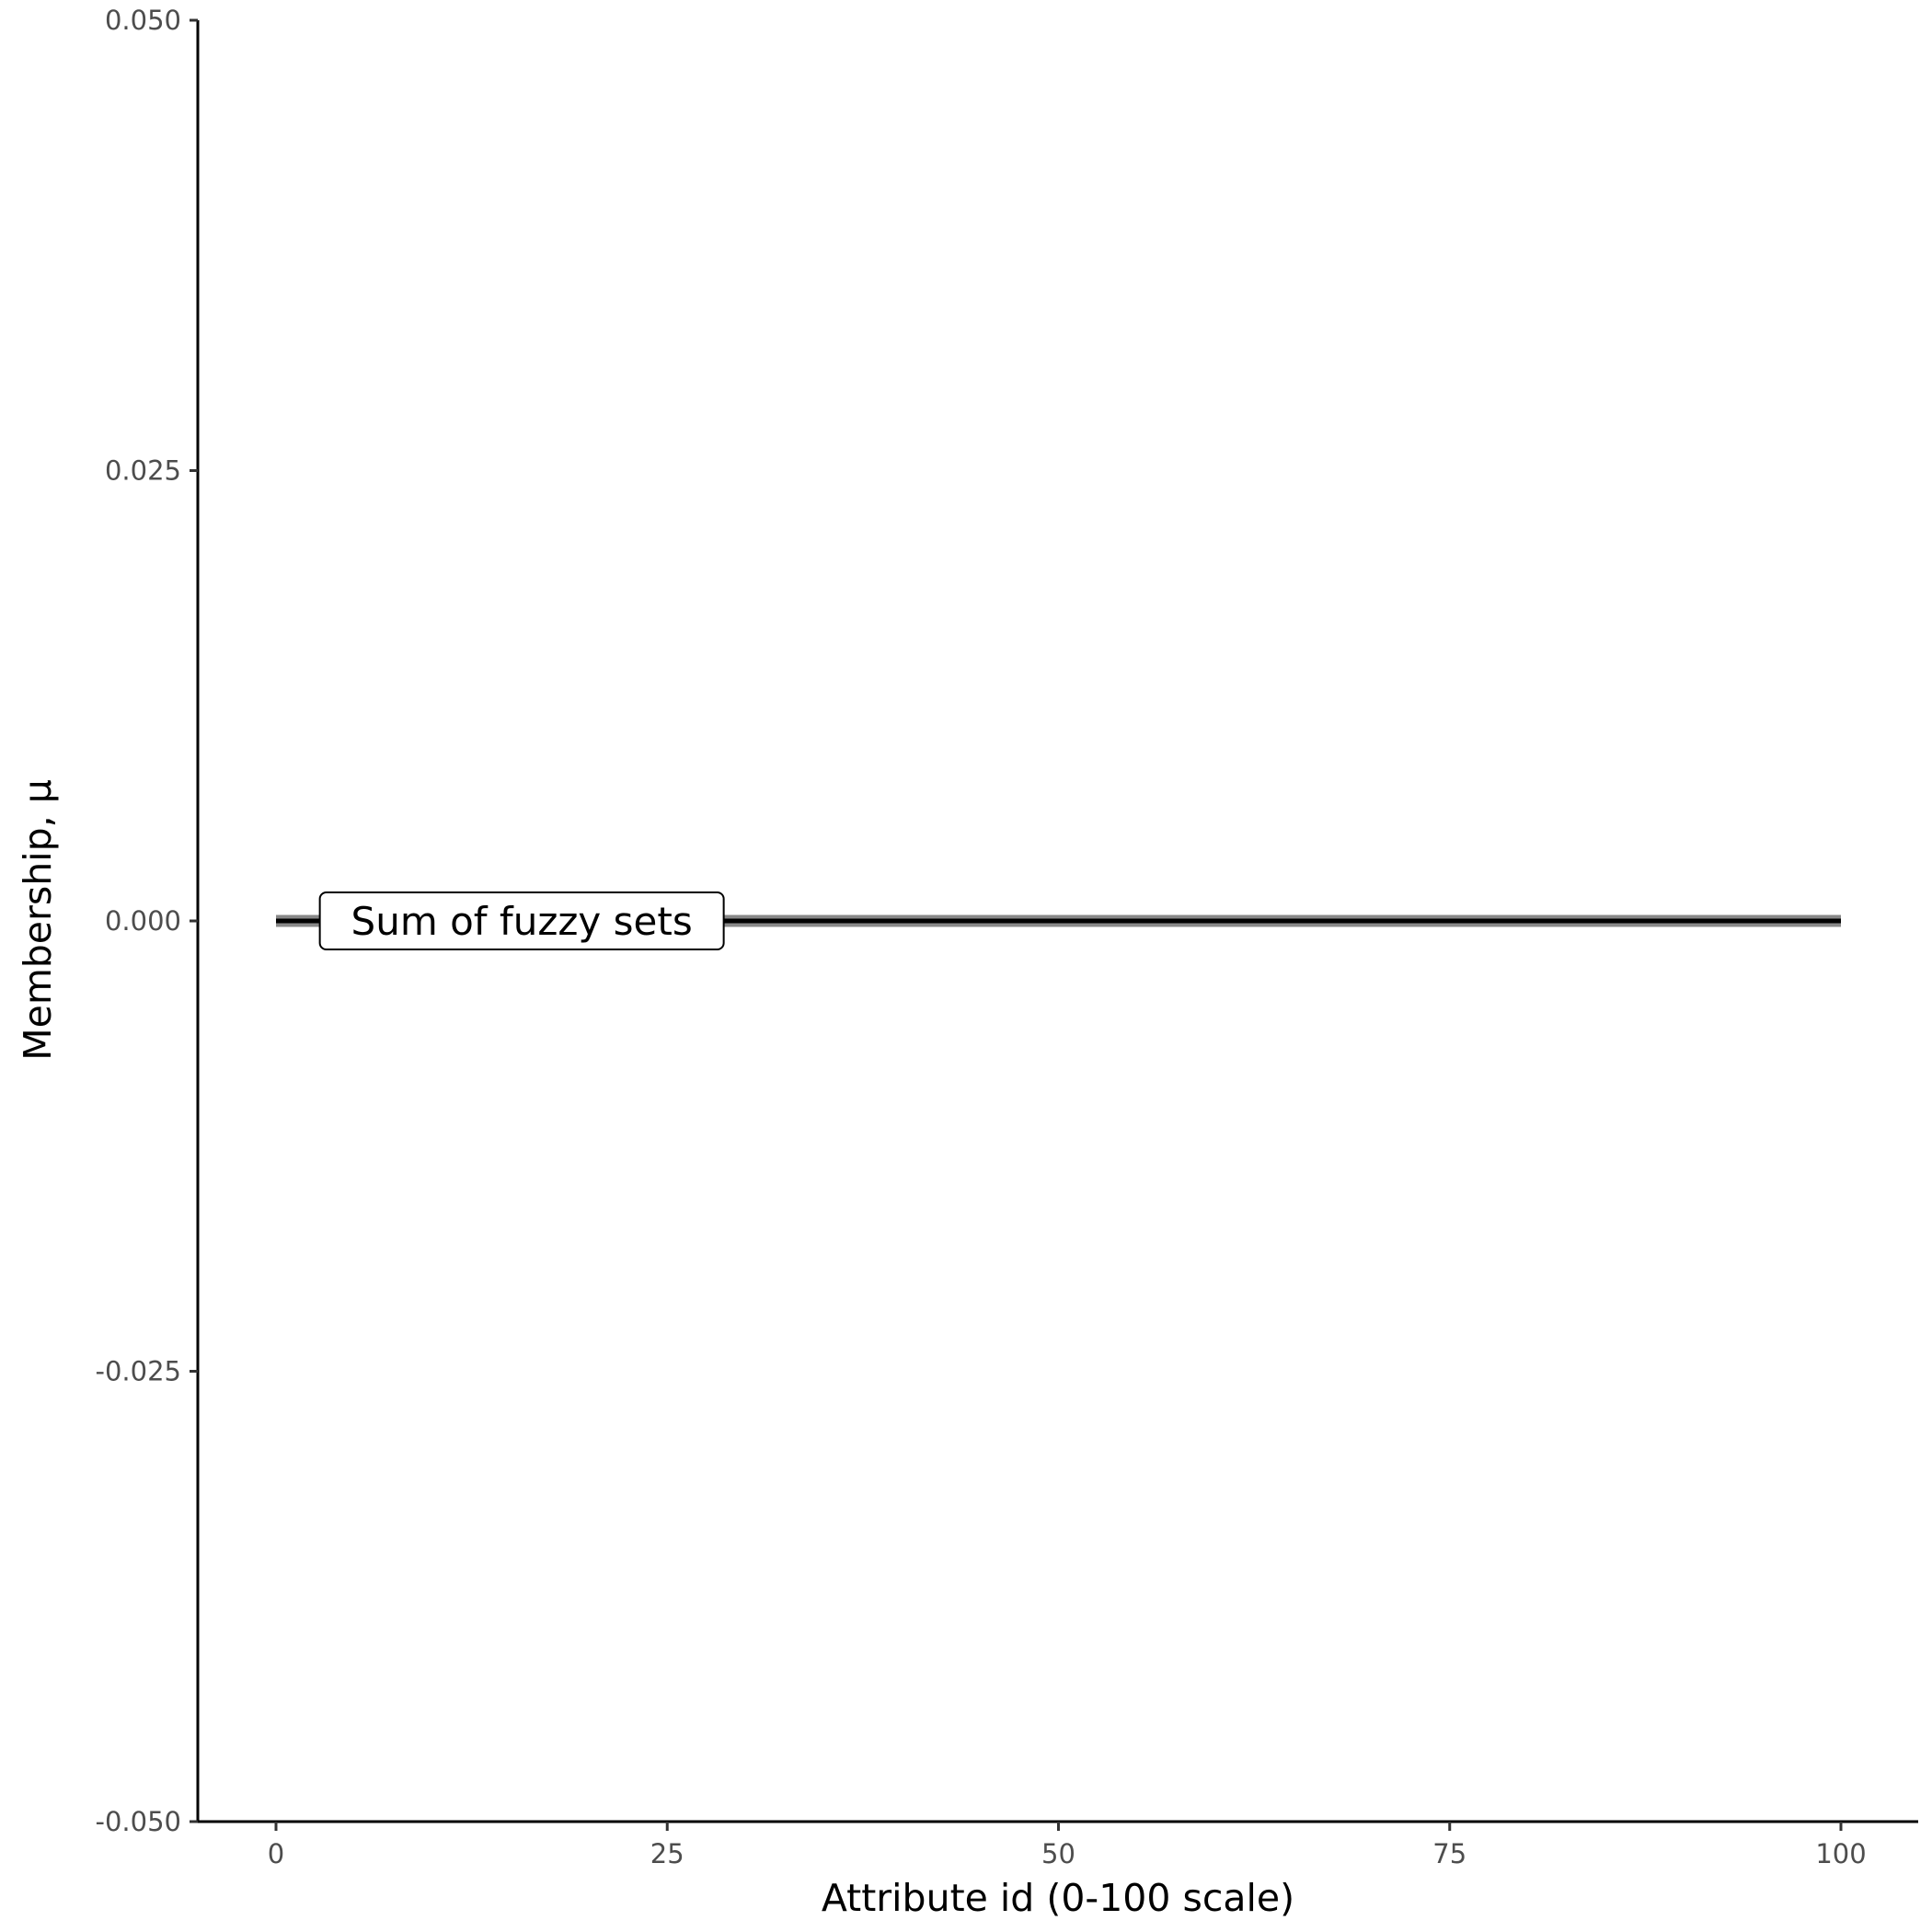 This screenshot has height=1932, width=1932. I want to click on y-tick-label: 0.025, so click(143, 471).